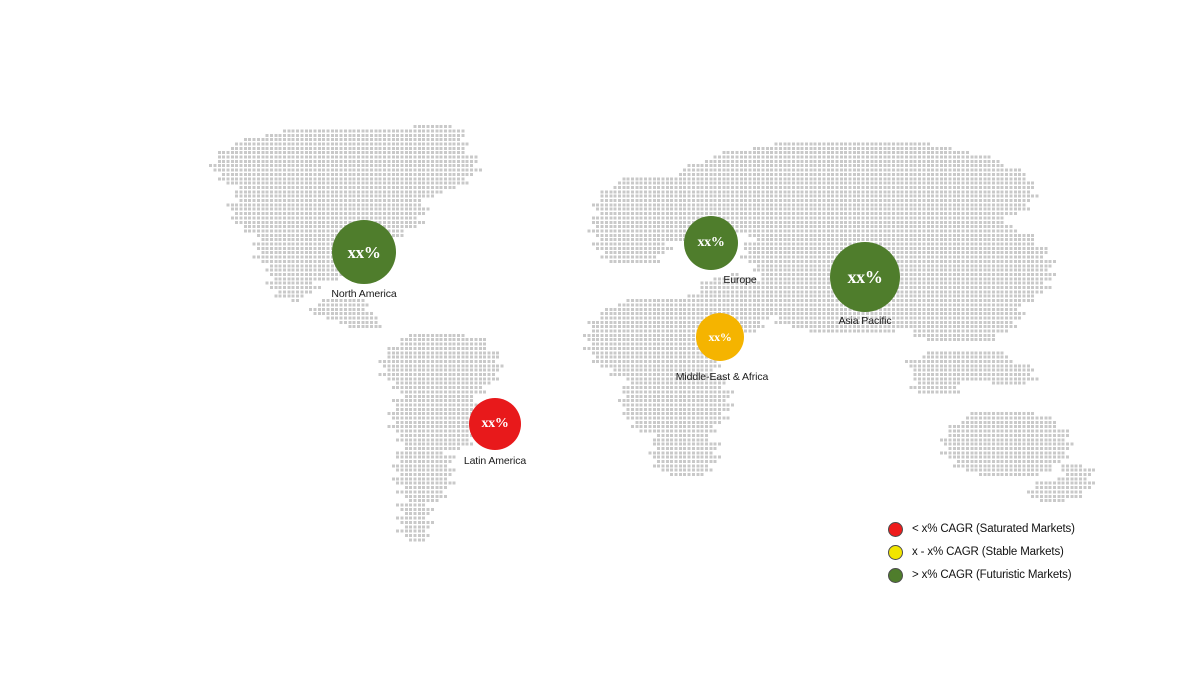 The width and height of the screenshot is (1200, 675). I want to click on legend-dot-yellow-icon, so click(895, 552).